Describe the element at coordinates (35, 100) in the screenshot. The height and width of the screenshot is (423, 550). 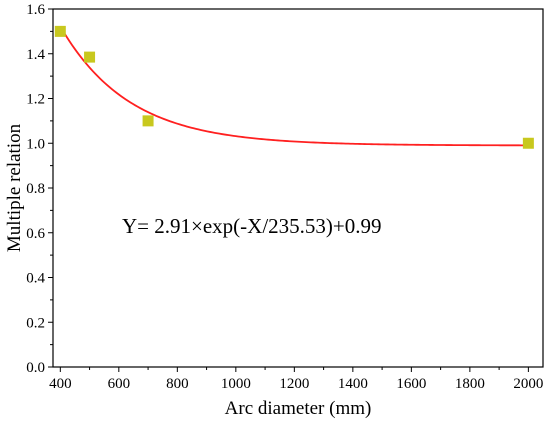
I see `y-tick-label: 1.2` at that location.